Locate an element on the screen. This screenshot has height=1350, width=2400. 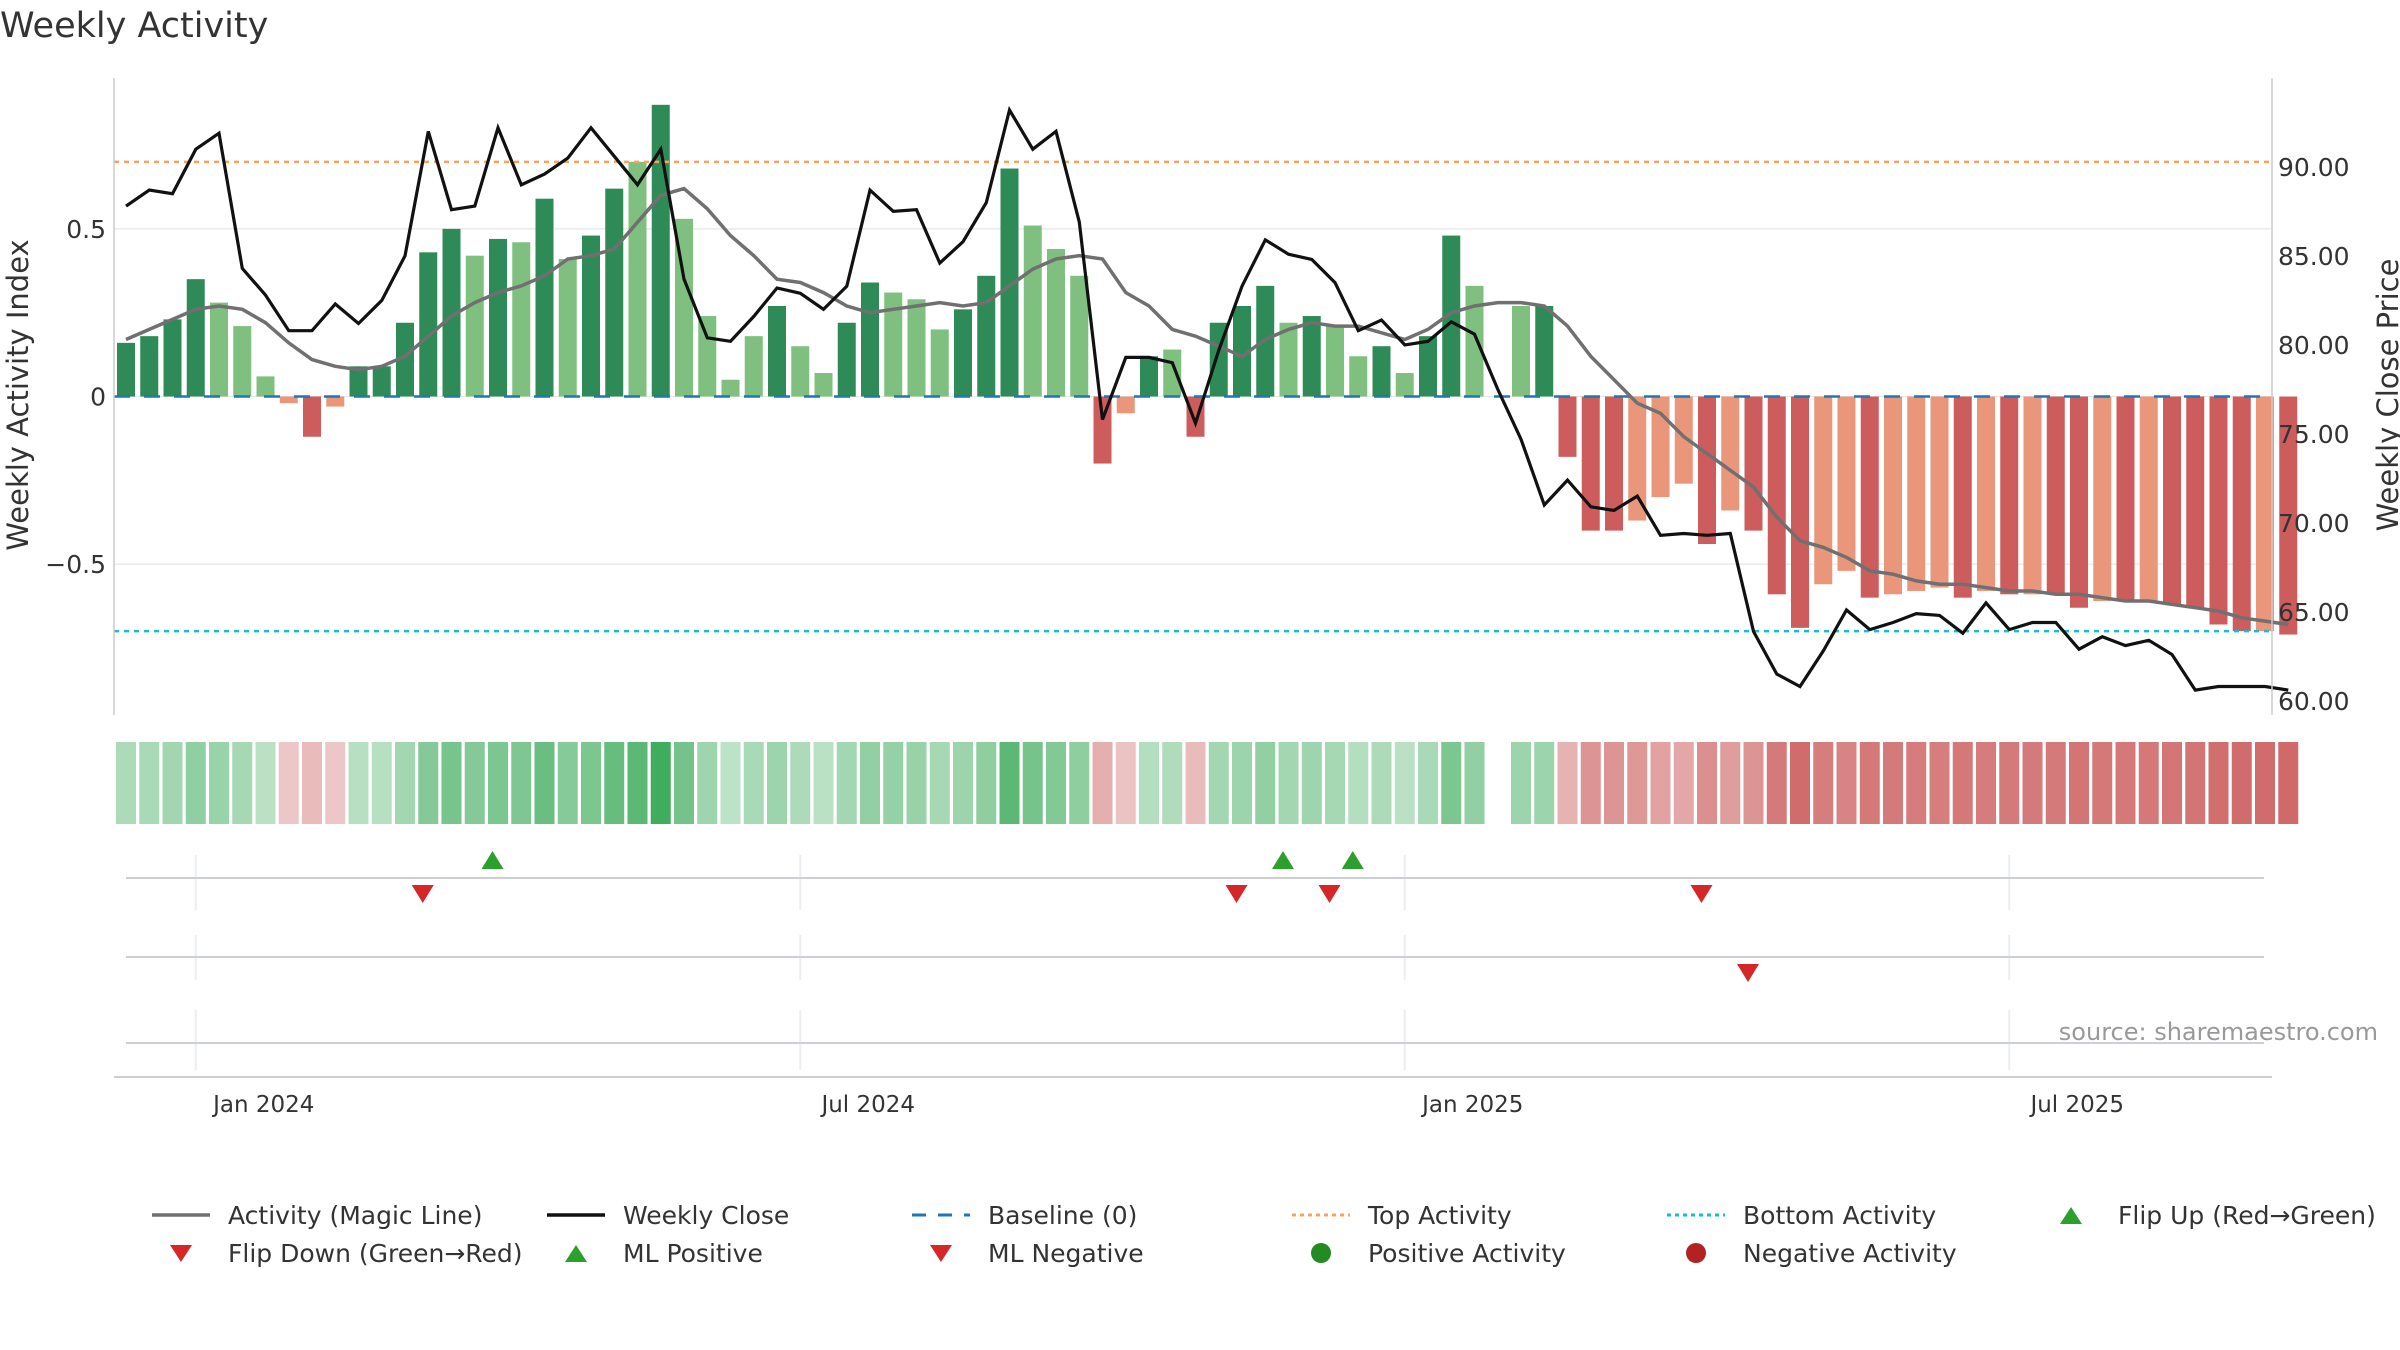
legend-item: Flip Up (Red→Green) is located at coordinates (2208, 1215).